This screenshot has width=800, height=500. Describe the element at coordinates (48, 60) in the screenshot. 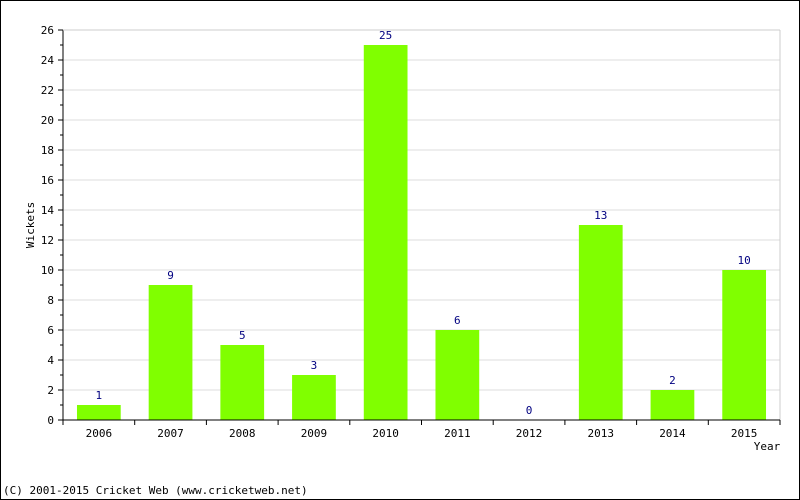

I see `y-tick-label: 24` at that location.